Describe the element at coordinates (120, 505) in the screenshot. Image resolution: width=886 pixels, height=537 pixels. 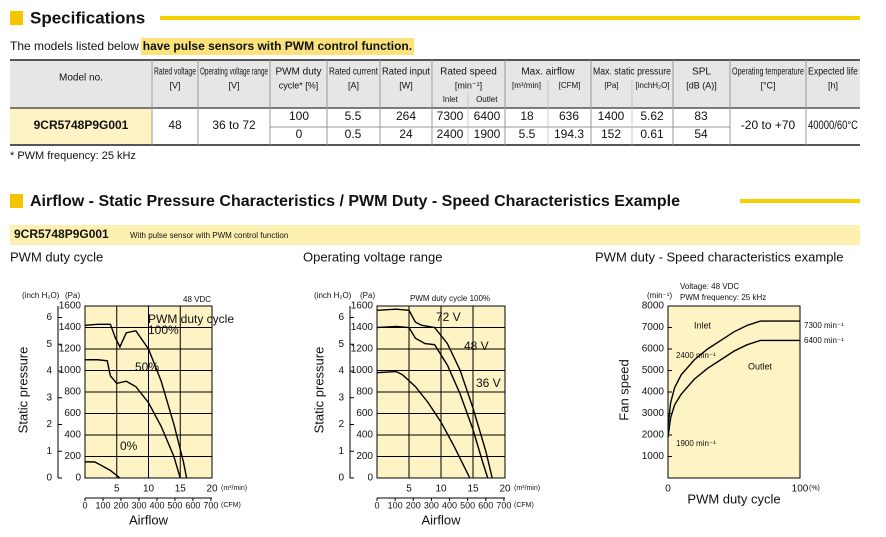
I see `x2-tick-label: 200` at that location.